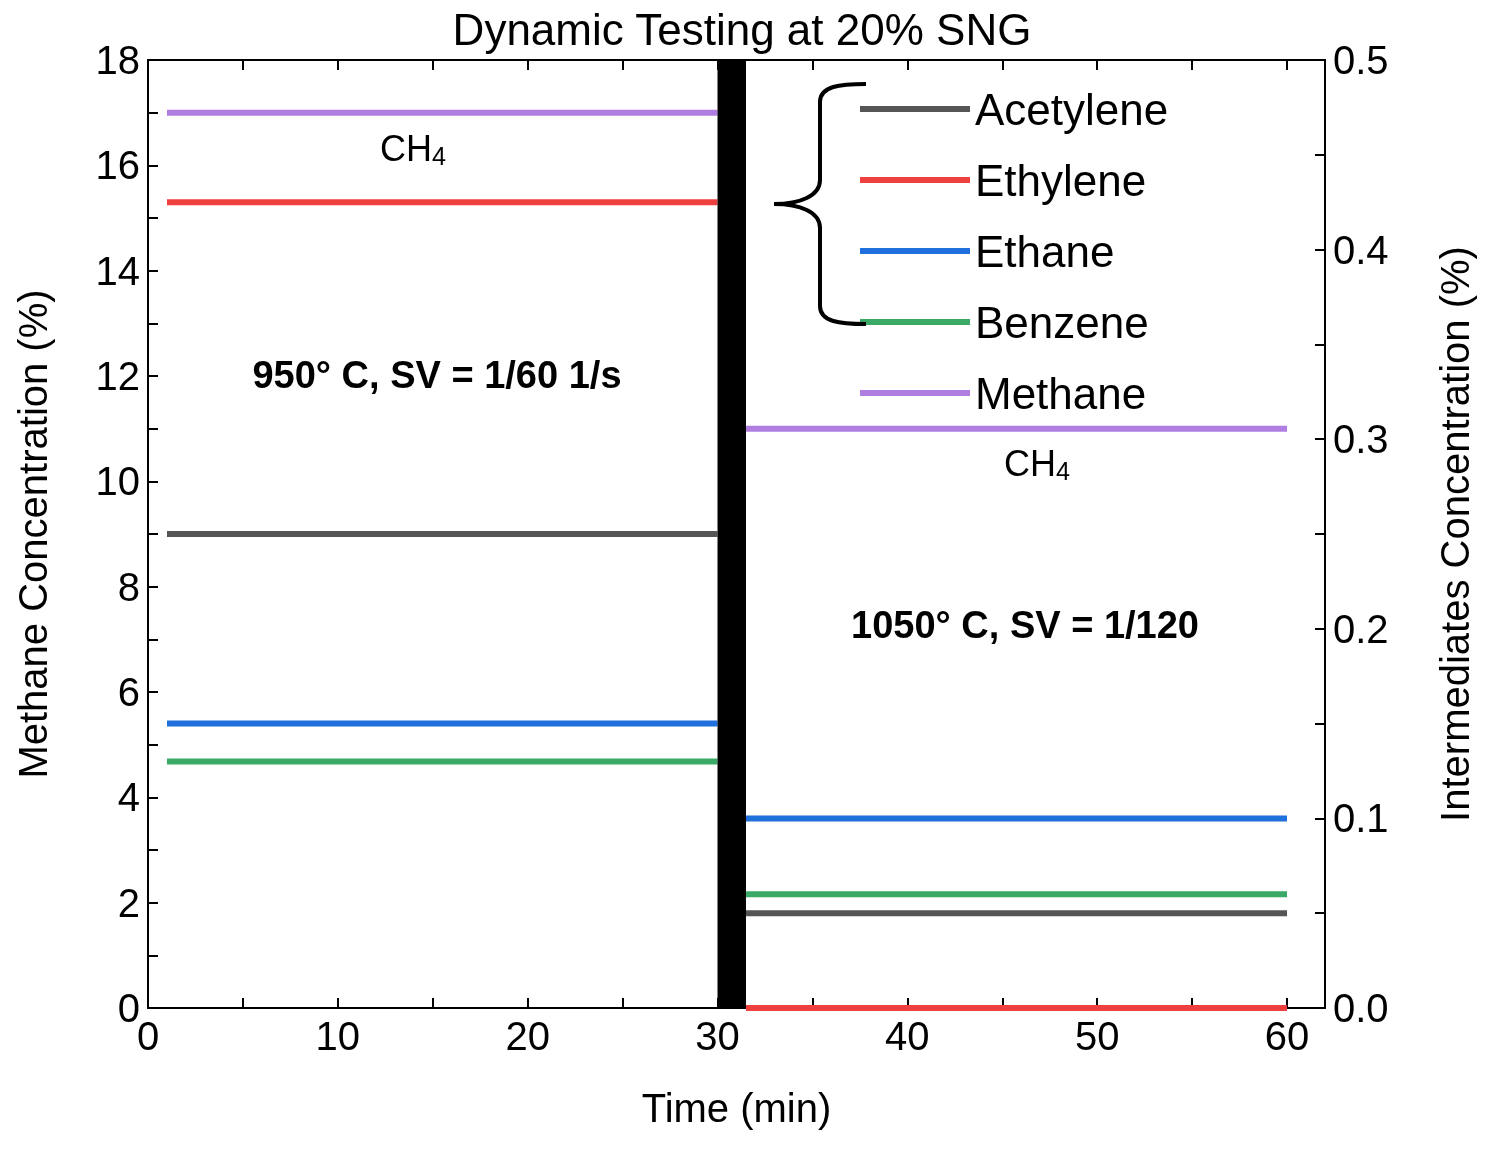 Image resolution: width=1489 pixels, height=1159 pixels. I want to click on x-tick-label: 50, so click(1097, 1036).